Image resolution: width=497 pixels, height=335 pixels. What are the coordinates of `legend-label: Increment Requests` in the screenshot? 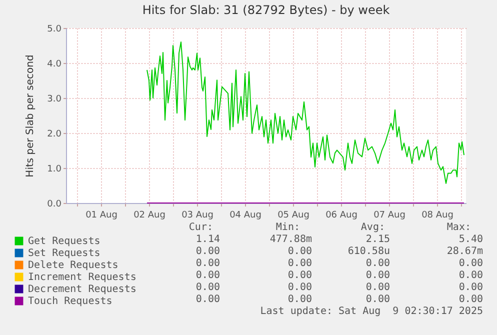 It's located at (82, 277).